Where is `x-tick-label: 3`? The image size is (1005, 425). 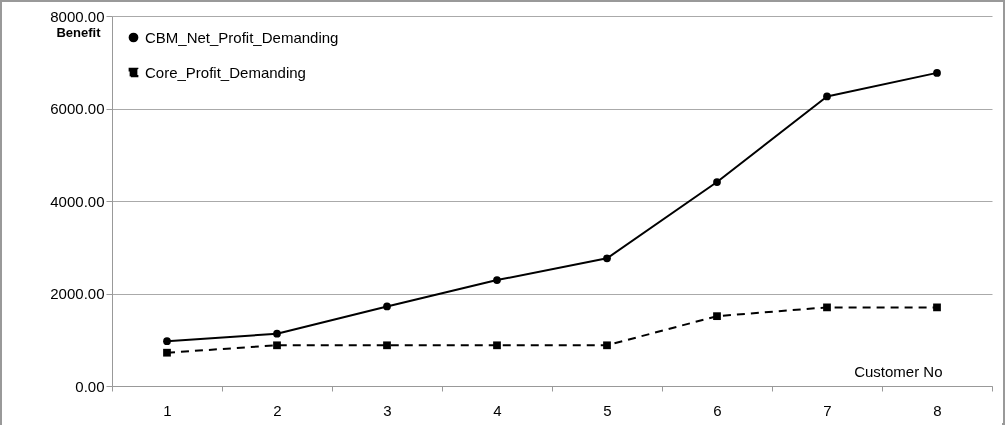
x-tick-label: 3 is located at coordinates (387, 410).